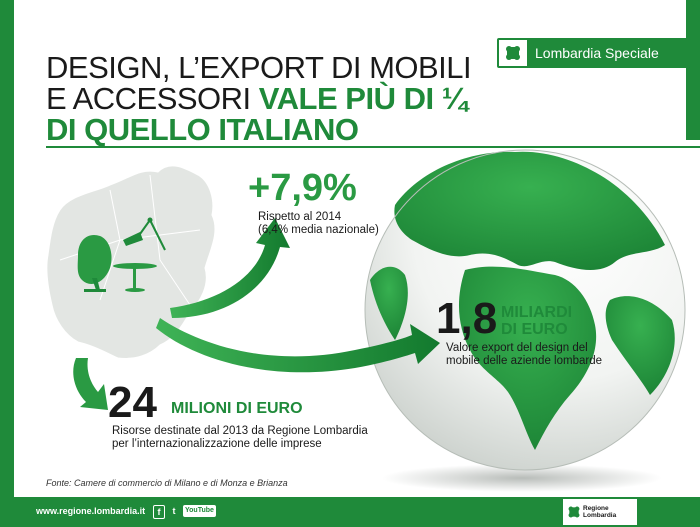 Image resolution: width=700 pixels, height=527 pixels. I want to click on desk-lamp-icon, so click(144, 234).